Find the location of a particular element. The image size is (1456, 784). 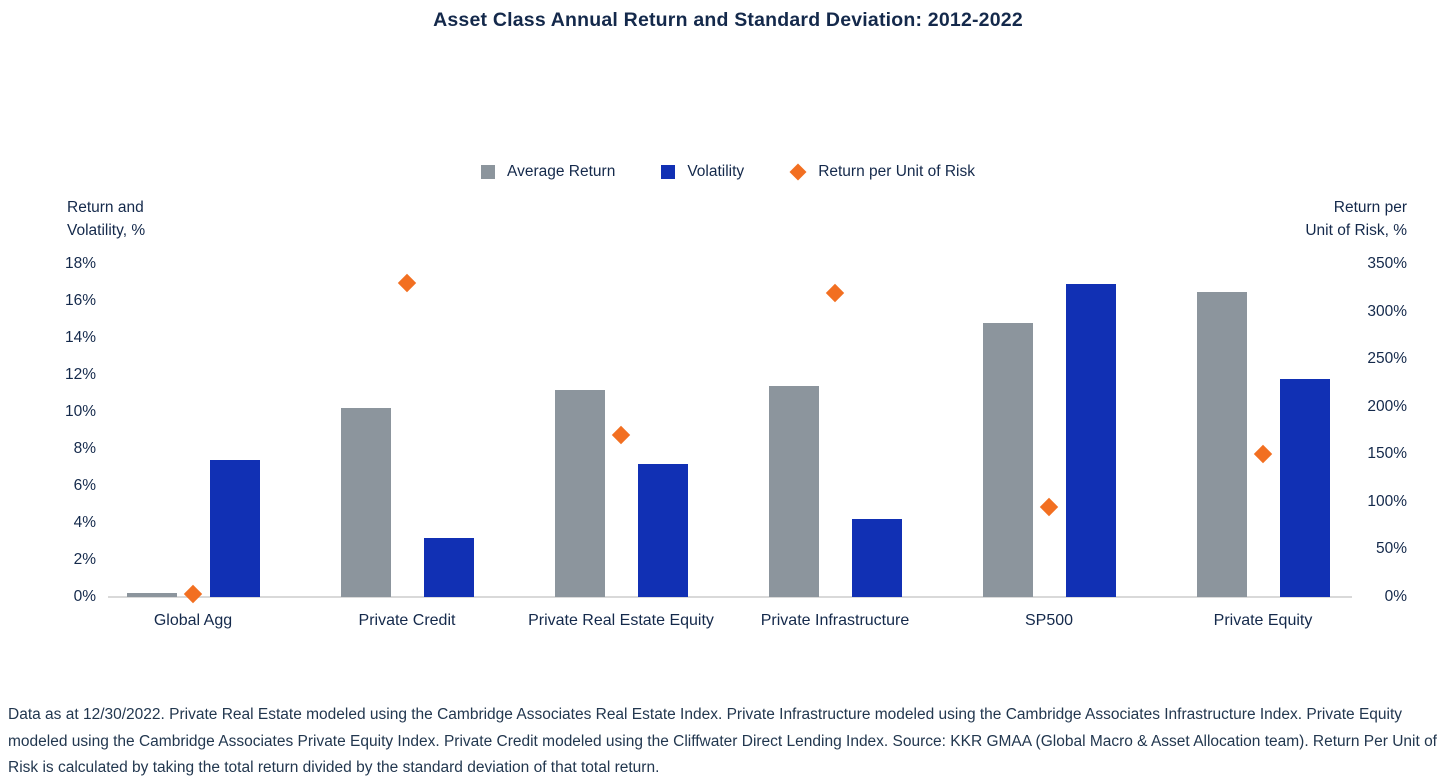

average-return-swatch-icon is located at coordinates (488, 172).